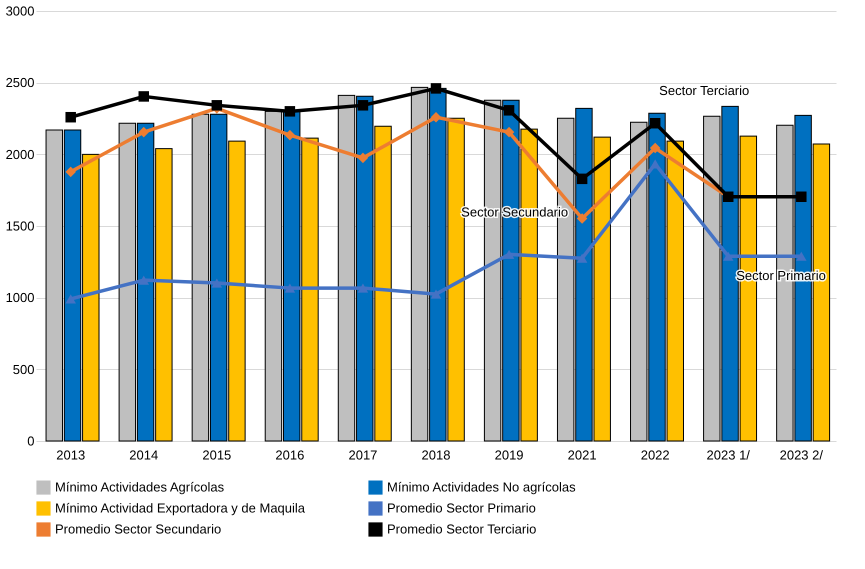 This screenshot has width=865, height=569. Describe the element at coordinates (20, 226) in the screenshot. I see `y-tick-label: 1500` at that location.